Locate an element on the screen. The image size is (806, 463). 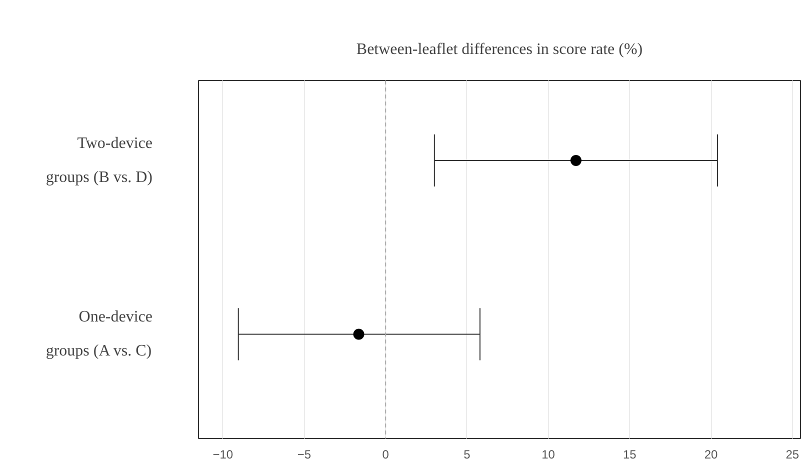
x-tick-label: 25 is located at coordinates (793, 455).